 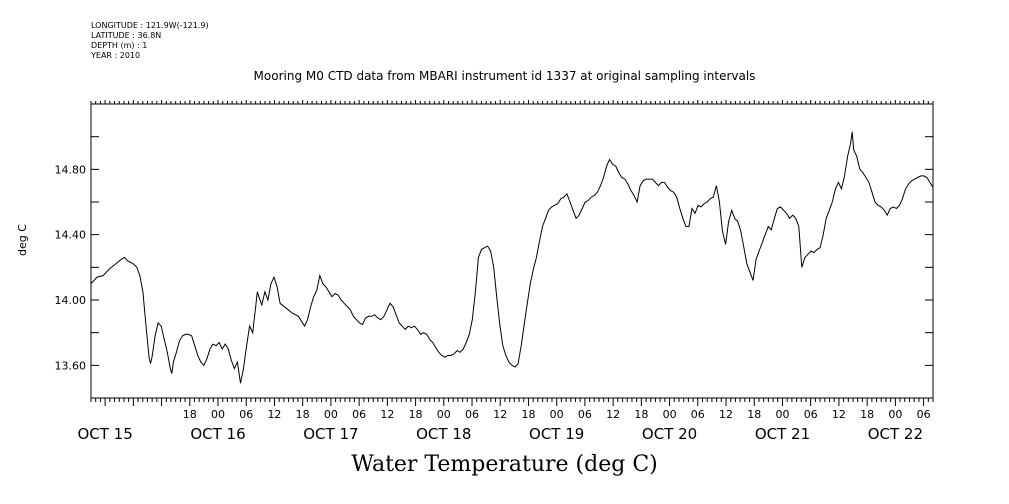 I want to click on year-text: YEAR : 2010, so click(x=116, y=55).